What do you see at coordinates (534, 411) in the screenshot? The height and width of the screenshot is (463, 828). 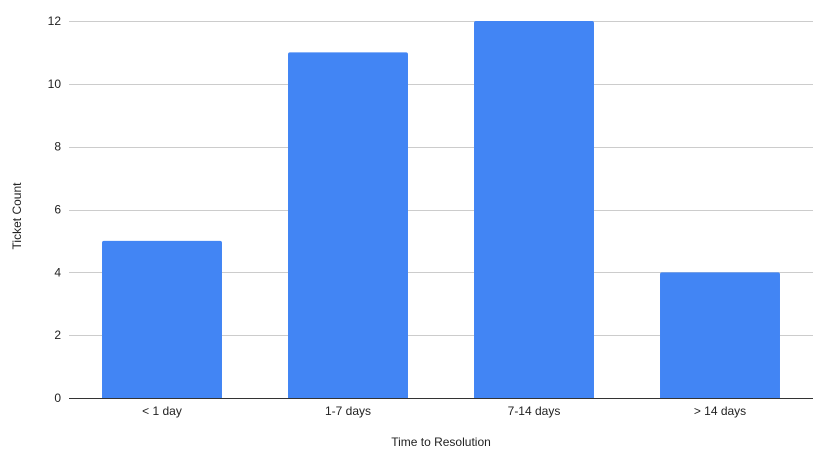 I see `x-tick-label: 7-14 days` at bounding box center [534, 411].